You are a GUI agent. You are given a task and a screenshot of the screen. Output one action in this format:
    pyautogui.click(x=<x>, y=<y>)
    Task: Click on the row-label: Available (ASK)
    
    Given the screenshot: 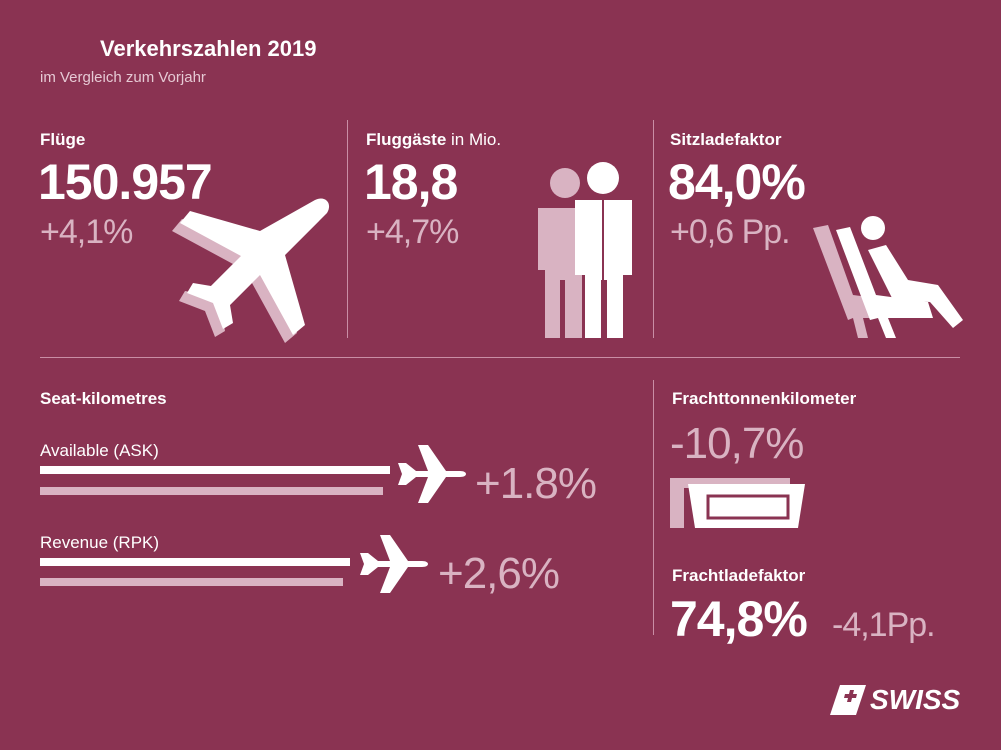 What is the action you would take?
    pyautogui.click(x=99, y=450)
    